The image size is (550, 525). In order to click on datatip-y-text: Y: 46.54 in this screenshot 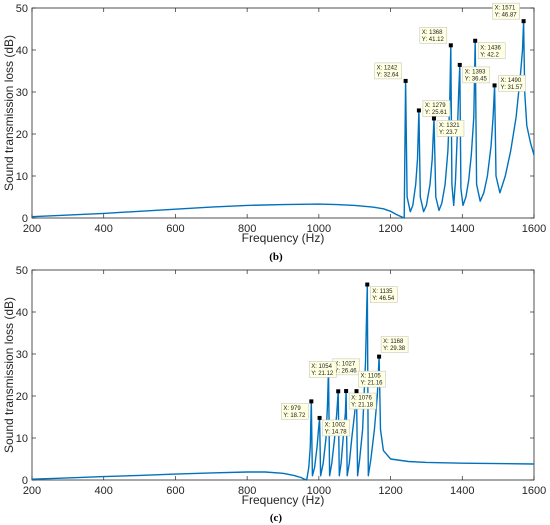, I will do `click(383, 299)`.